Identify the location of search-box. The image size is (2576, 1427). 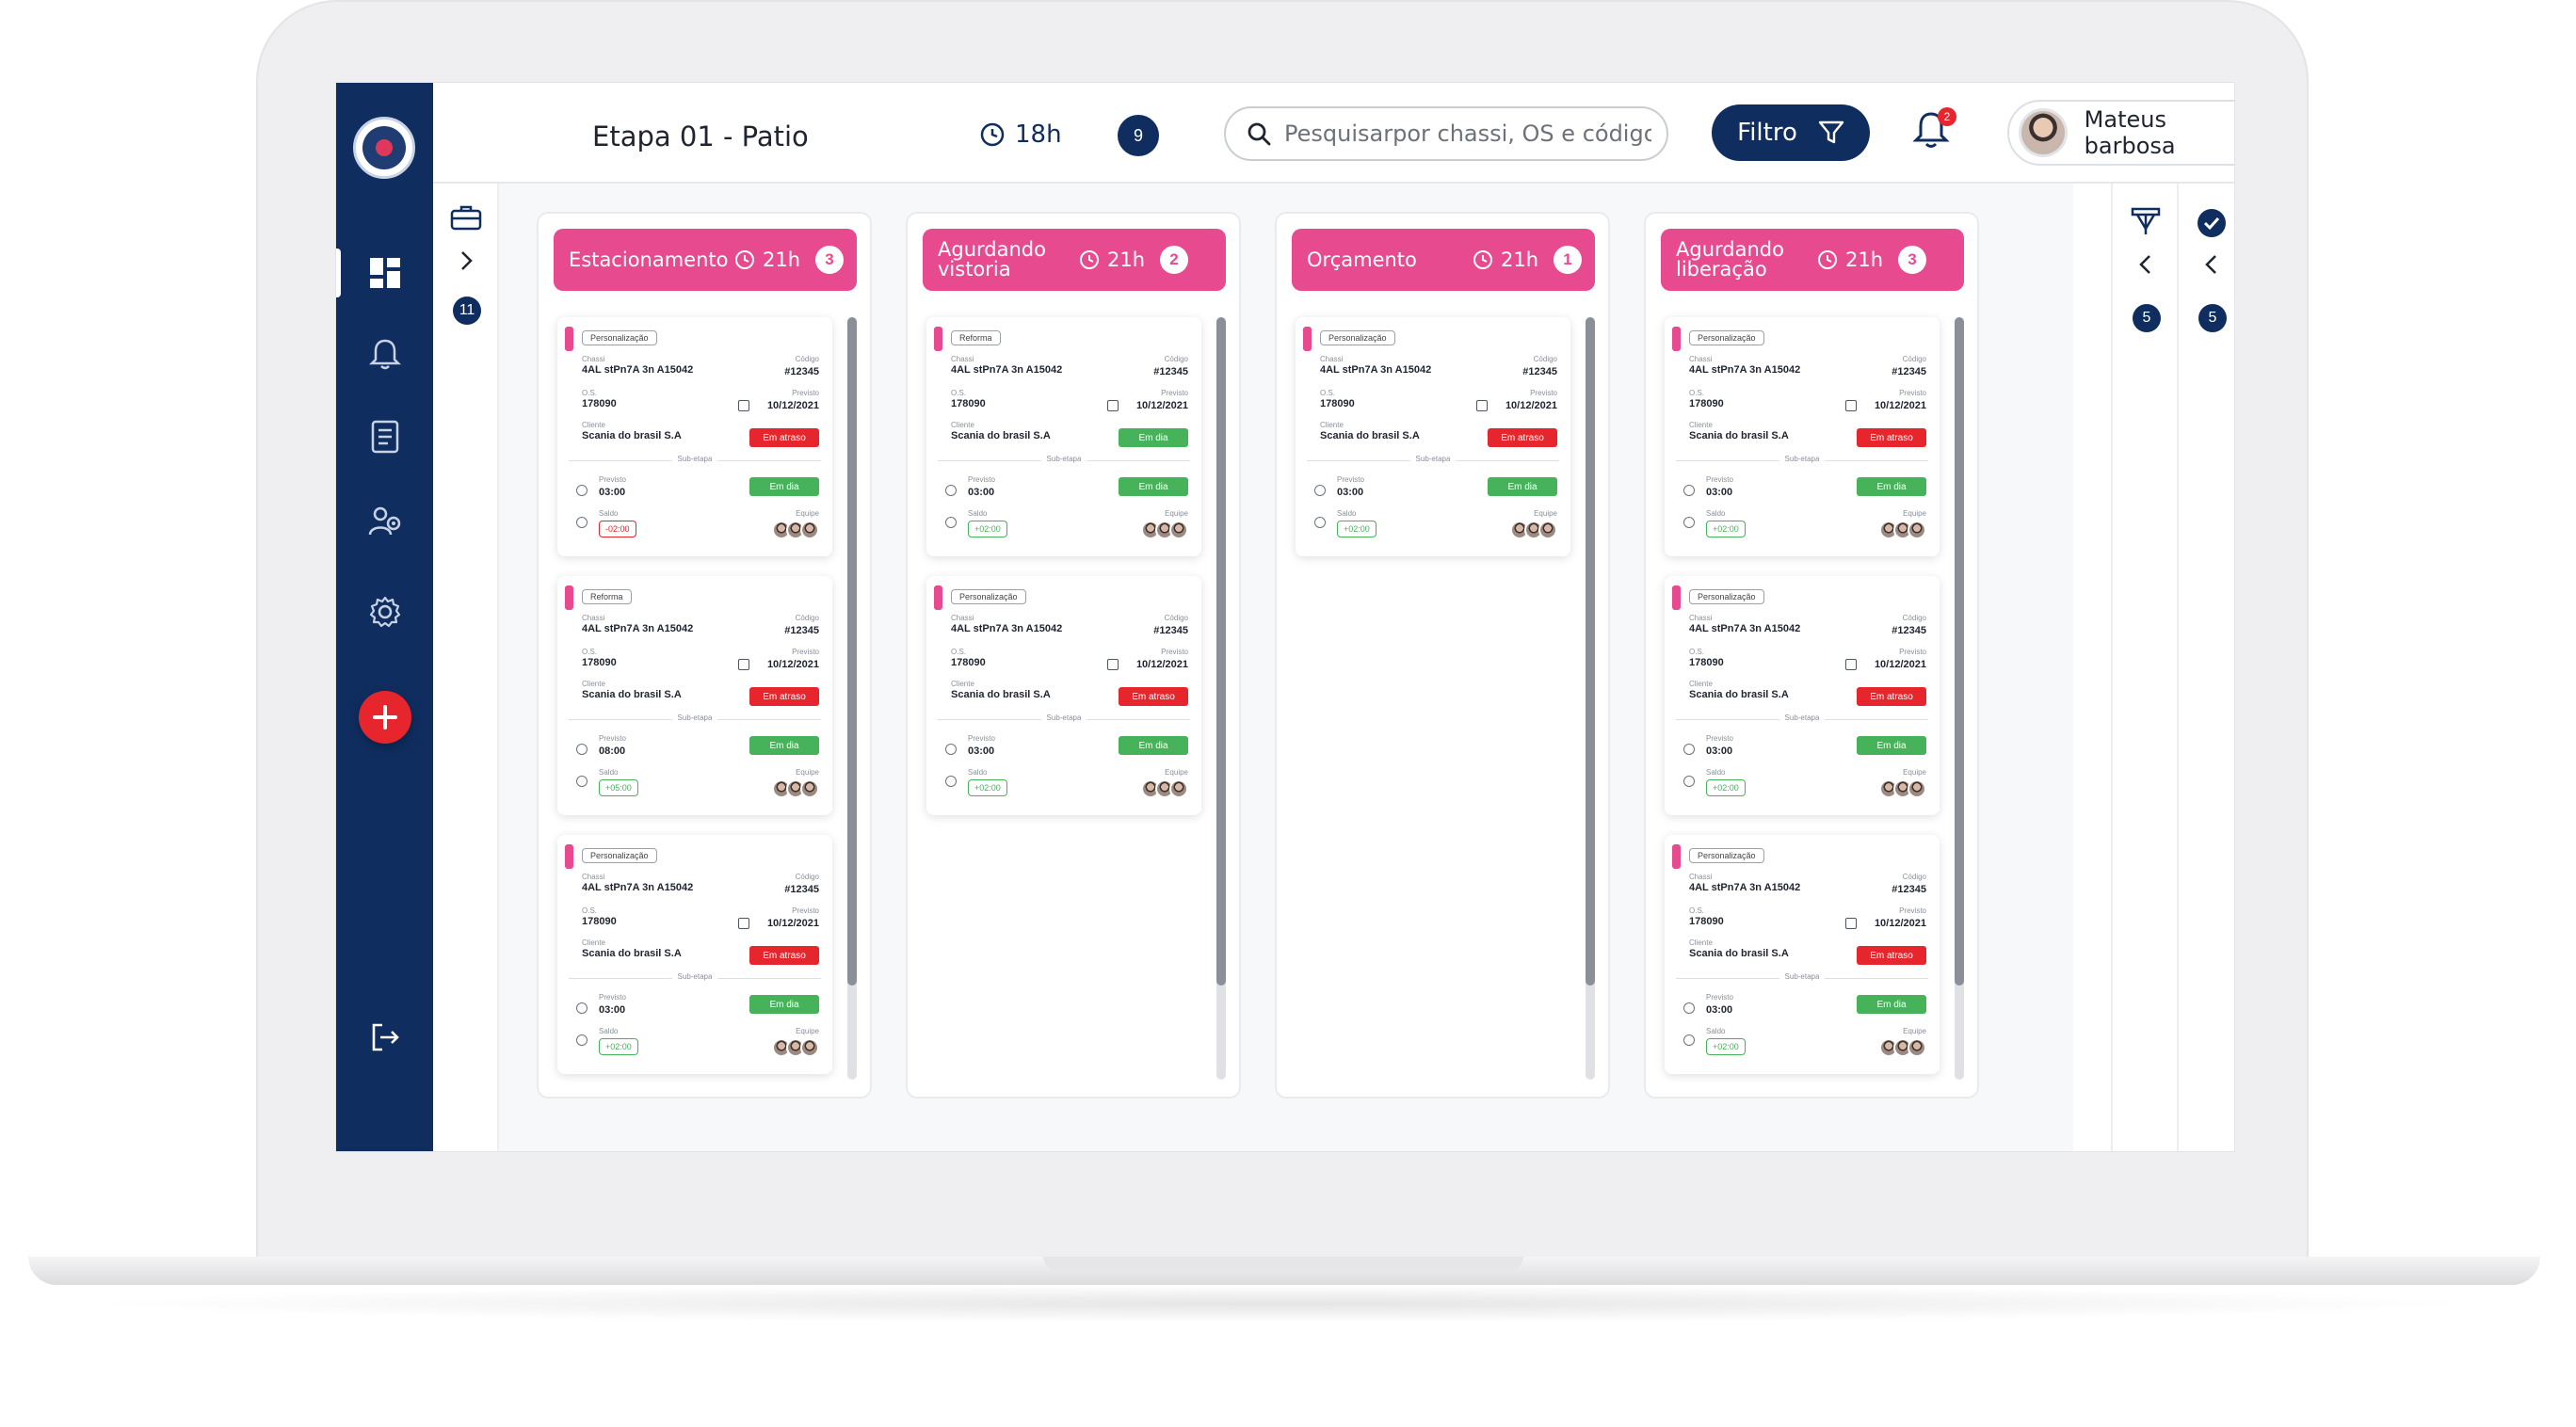
(1446, 133).